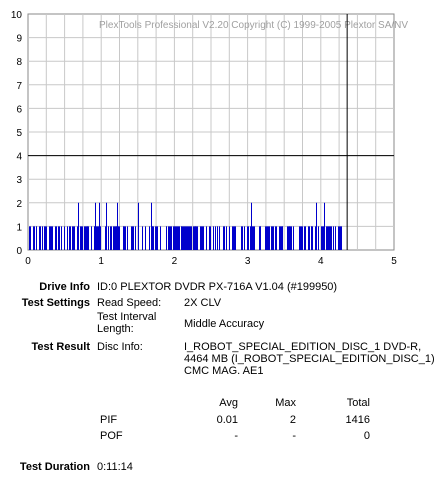 This screenshot has width=440, height=477. I want to click on y-tick-label: 2, so click(19, 204).